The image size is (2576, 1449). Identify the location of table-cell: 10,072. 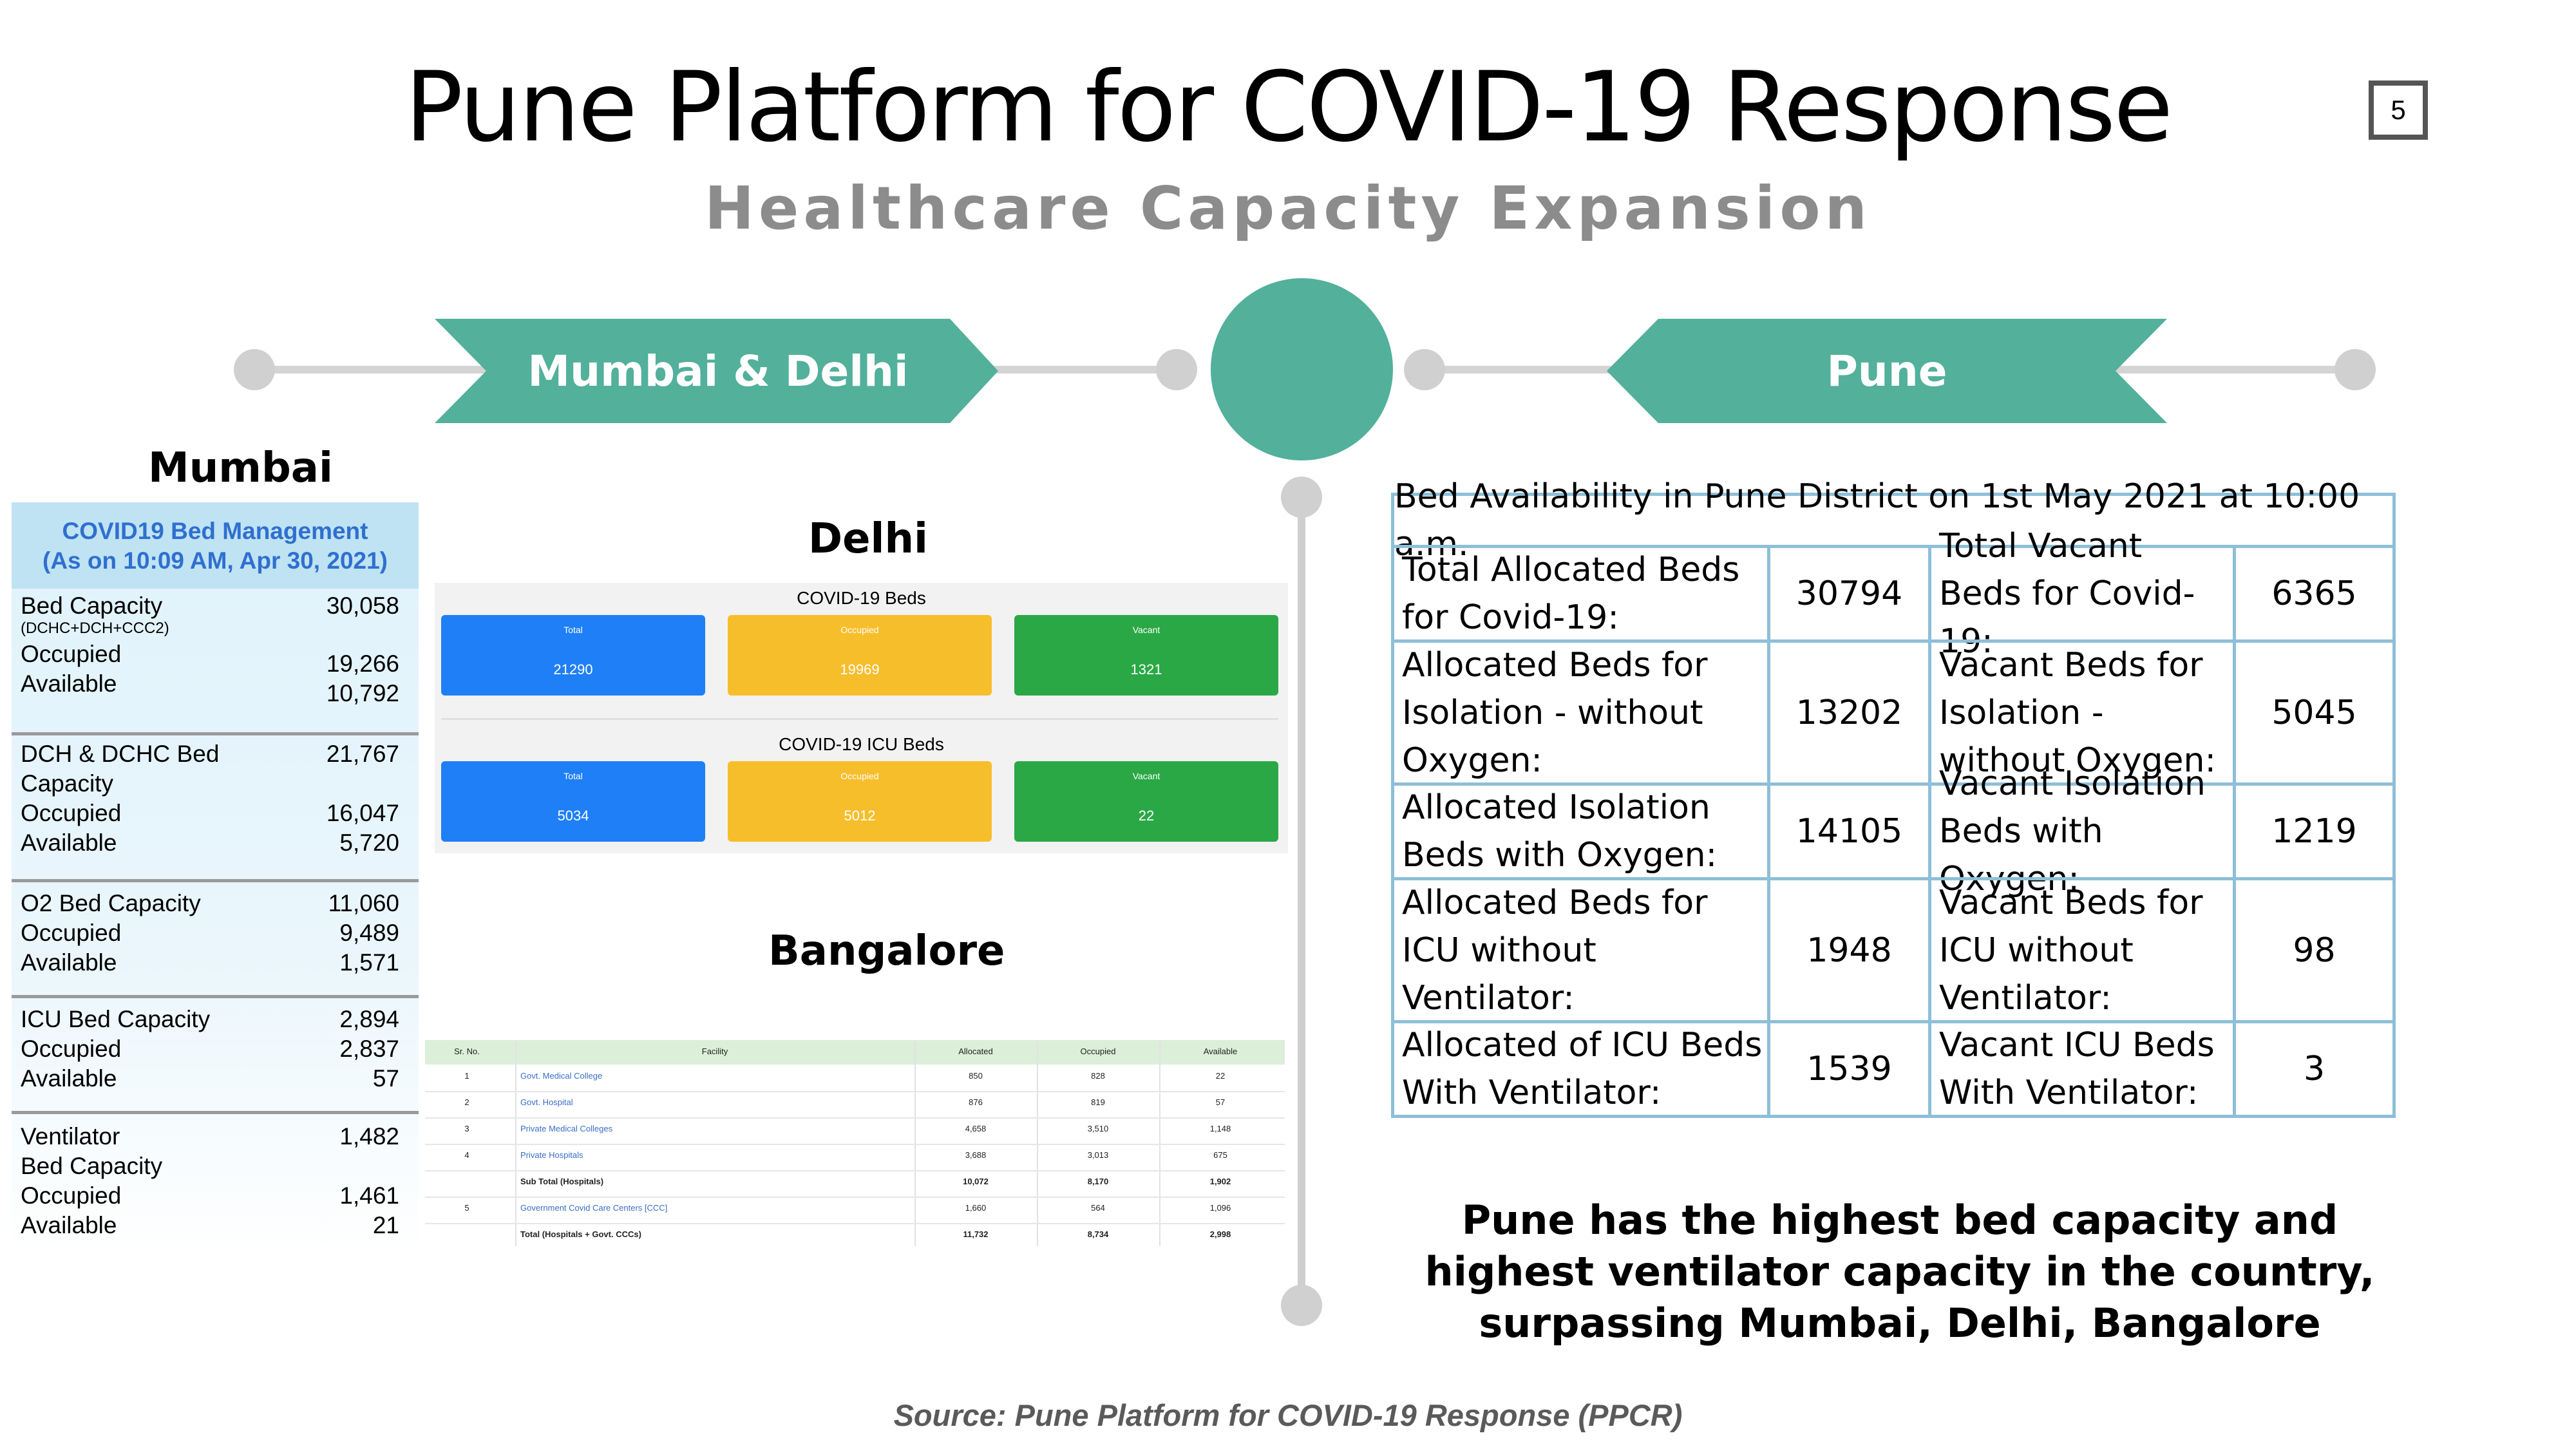
(976, 1181).